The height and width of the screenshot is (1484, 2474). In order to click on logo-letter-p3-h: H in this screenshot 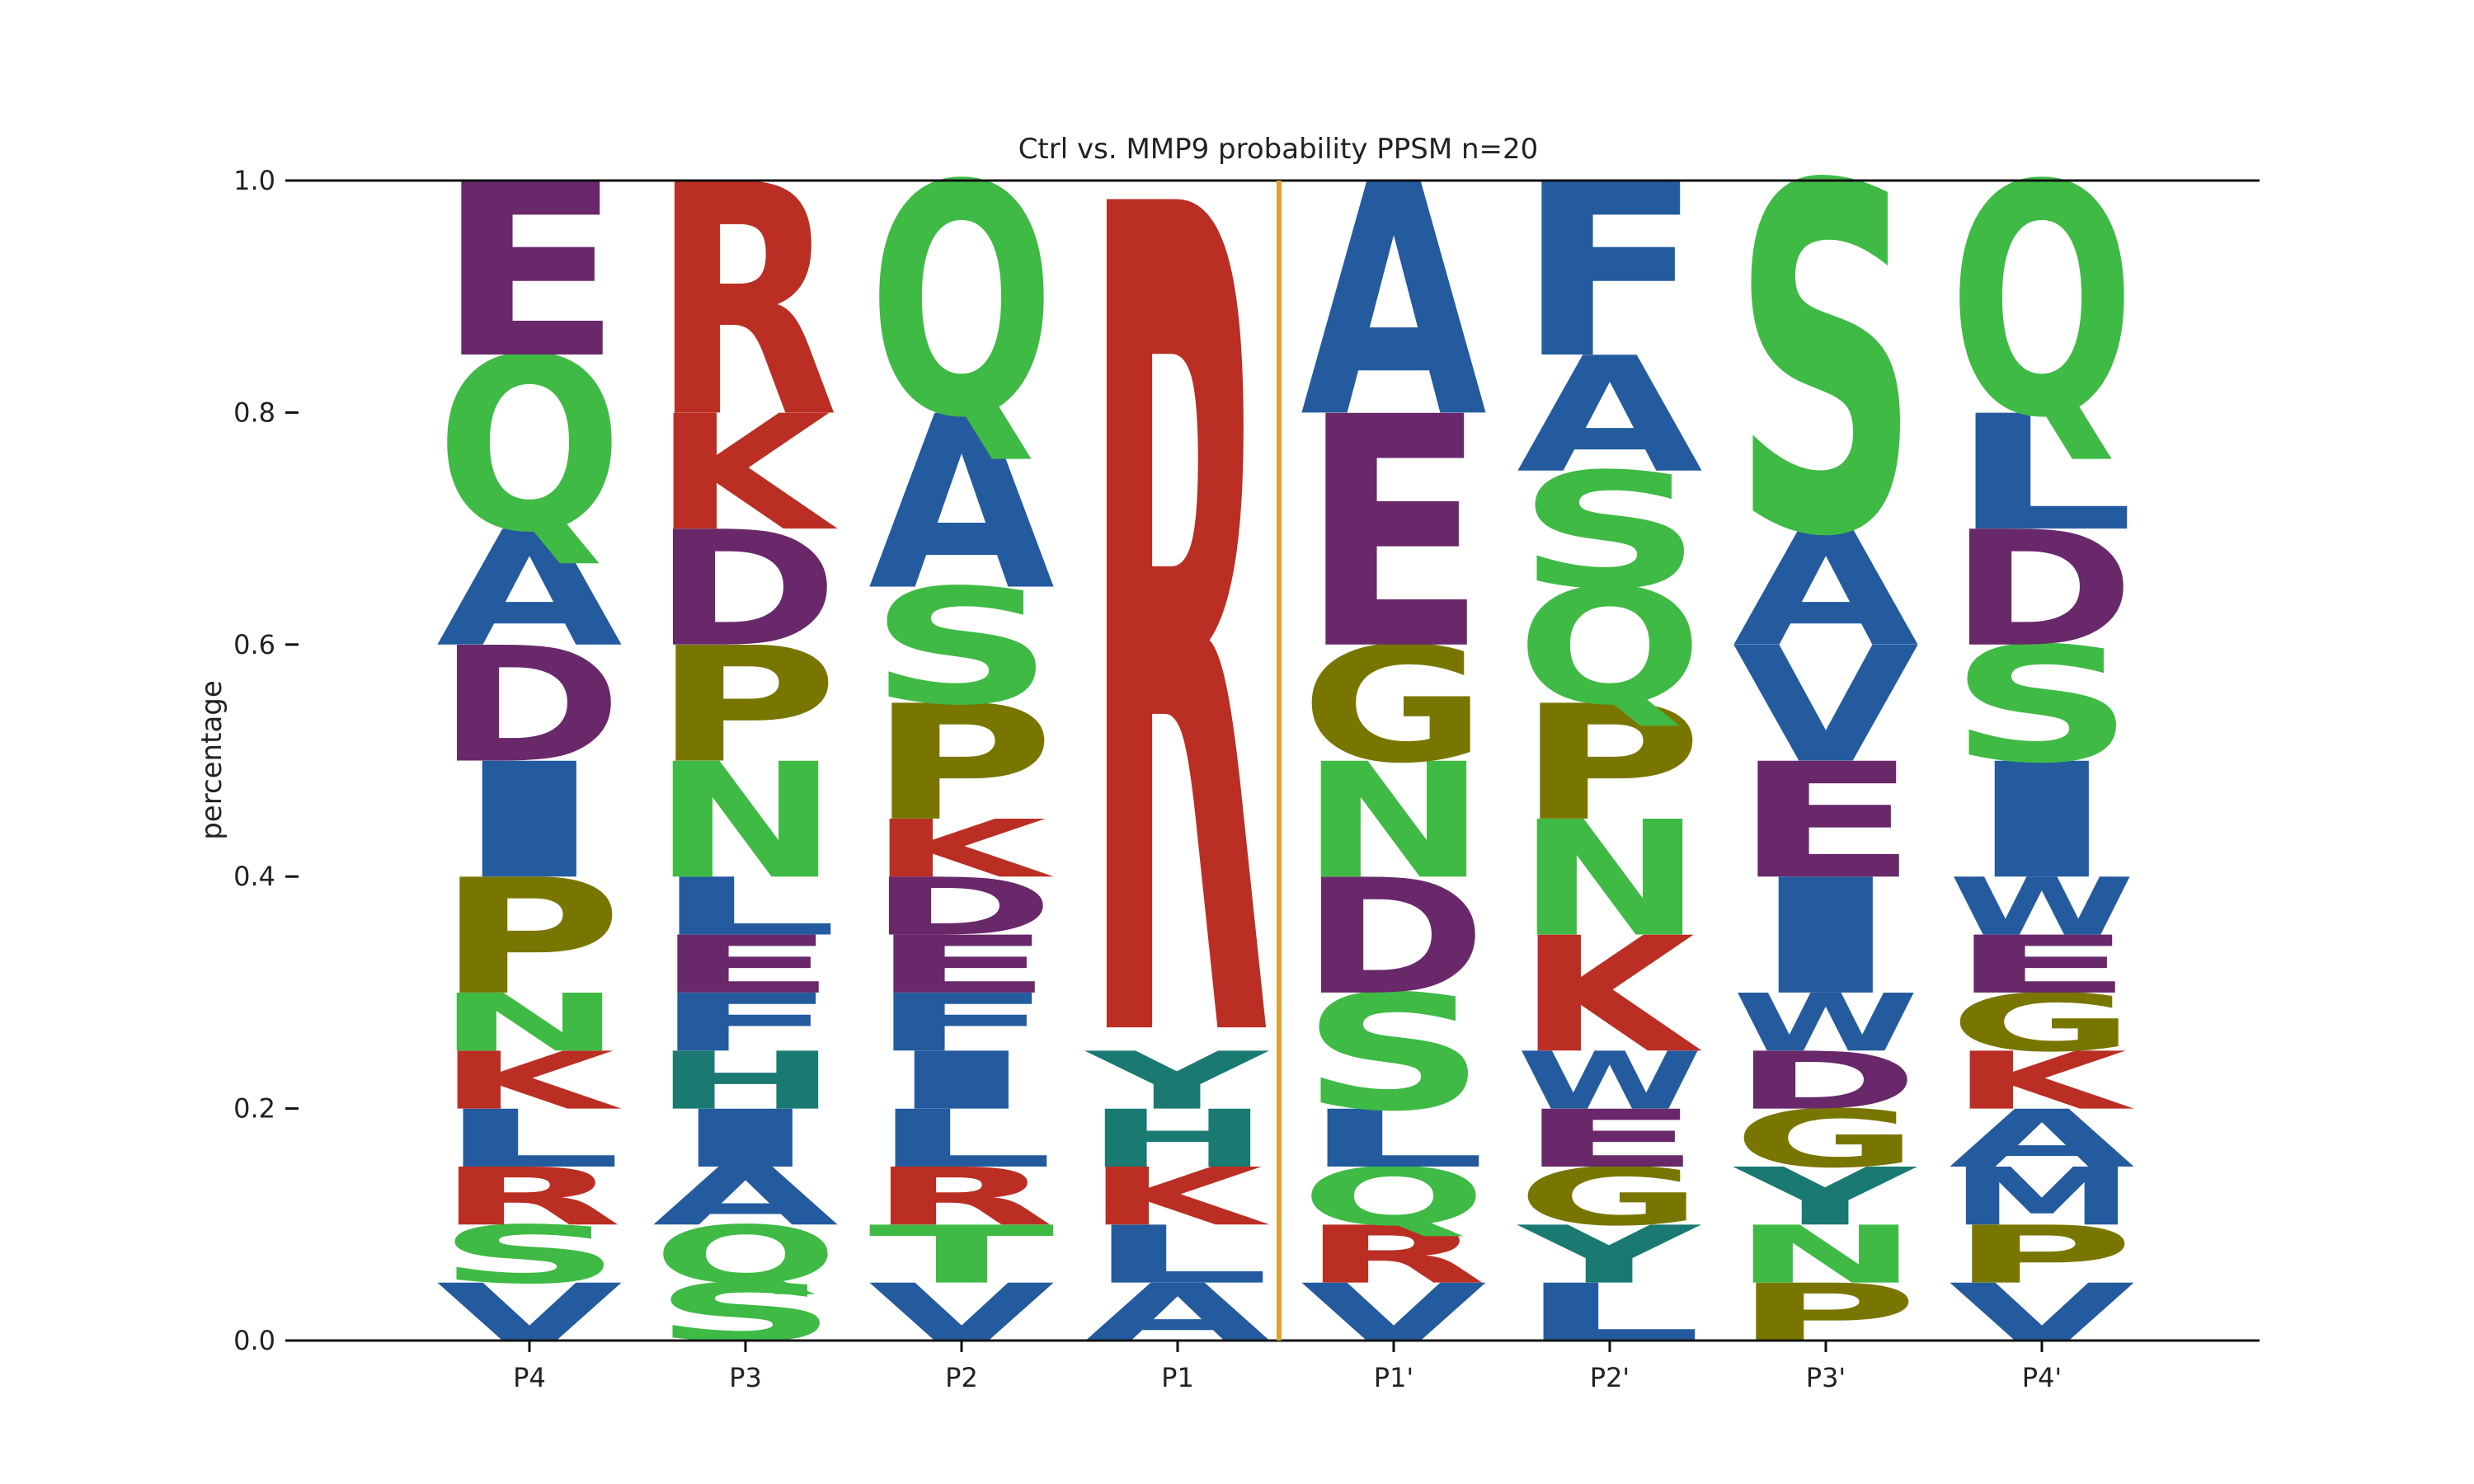, I will do `click(745, 1081)`.